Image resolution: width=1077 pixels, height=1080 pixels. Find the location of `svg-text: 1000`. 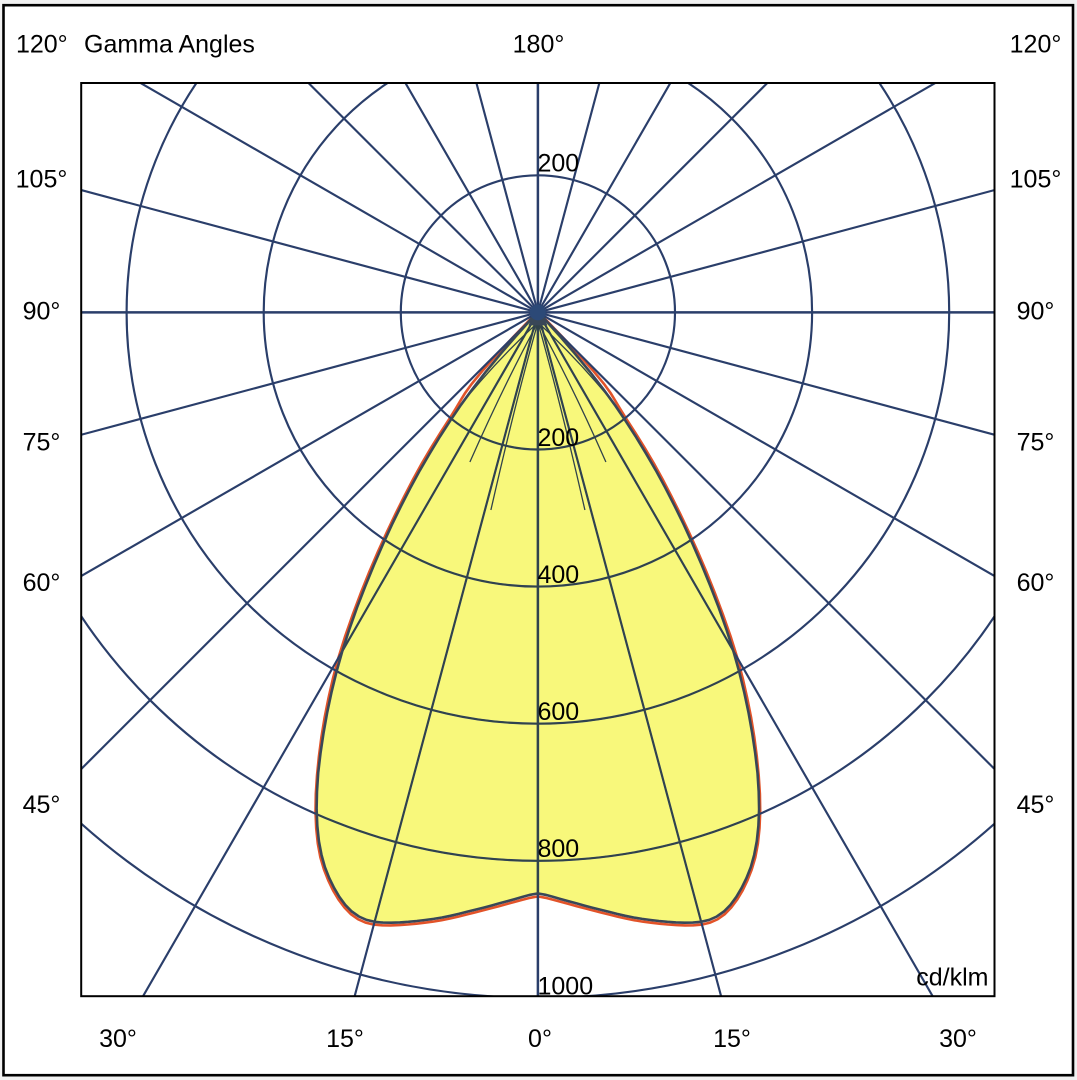

svg-text: 1000 is located at coordinates (566, 986).